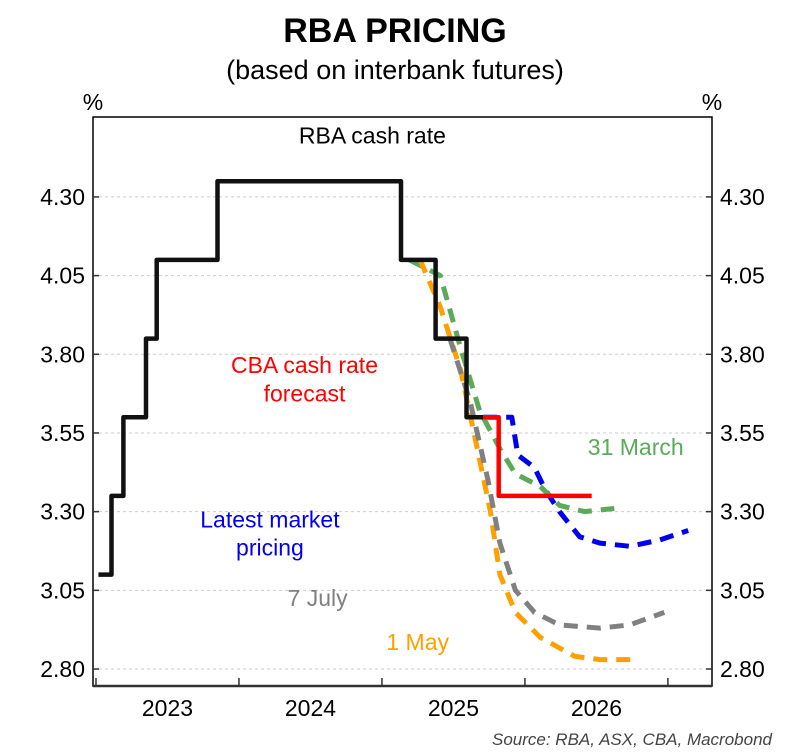 This screenshot has width=790, height=756. Describe the element at coordinates (453, 708) in the screenshot. I see `x-tick-label: 2025` at that location.